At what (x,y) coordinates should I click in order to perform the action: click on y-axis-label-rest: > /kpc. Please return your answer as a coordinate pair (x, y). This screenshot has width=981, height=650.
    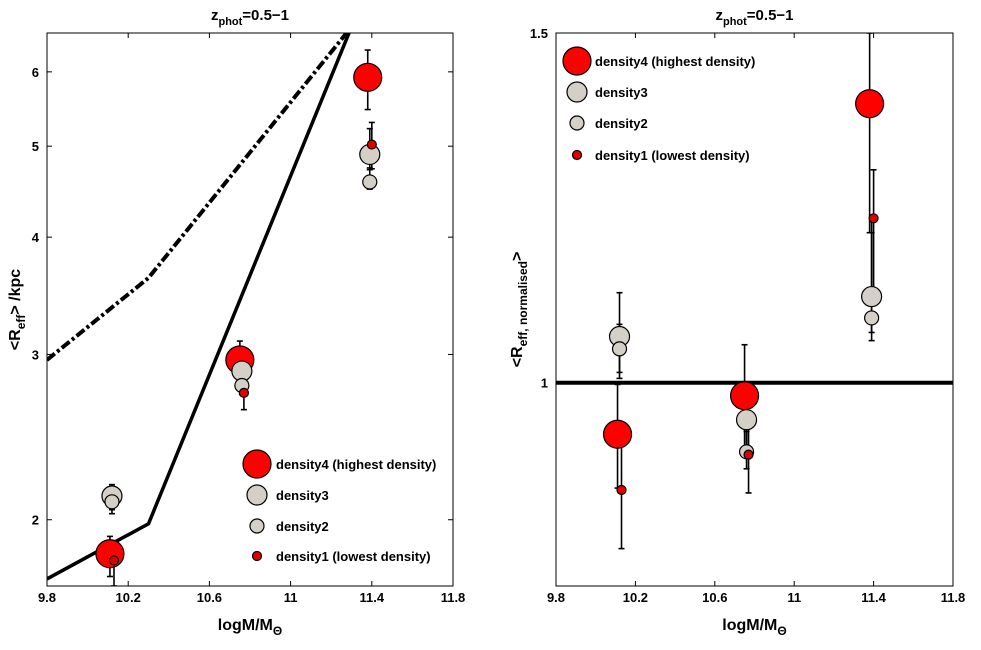
    Looking at the image, I should click on (15, 292).